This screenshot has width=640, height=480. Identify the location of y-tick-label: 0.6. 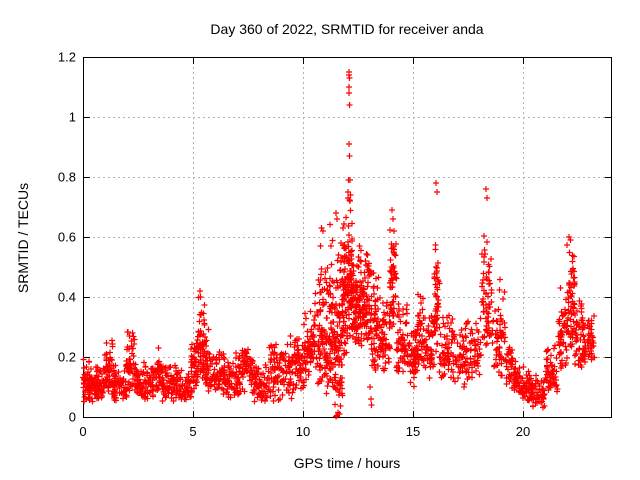
(67, 237).